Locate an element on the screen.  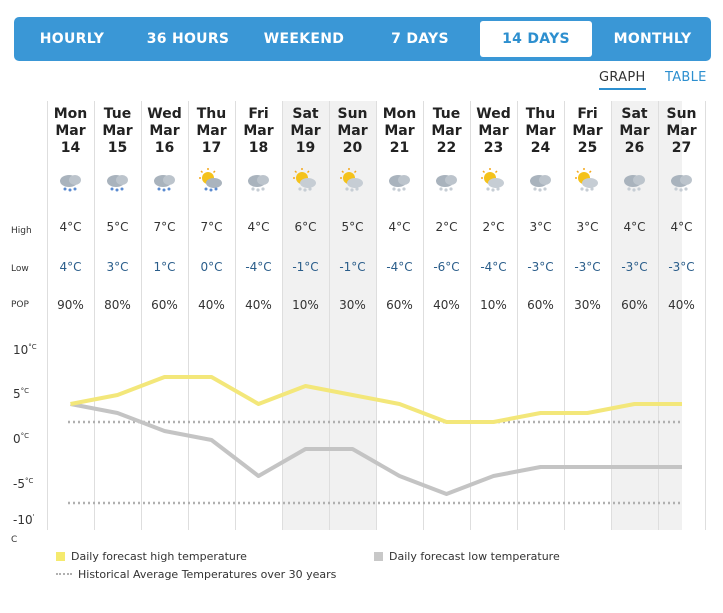
day-header: Sat Mar 26 is located at coordinates (634, 131).